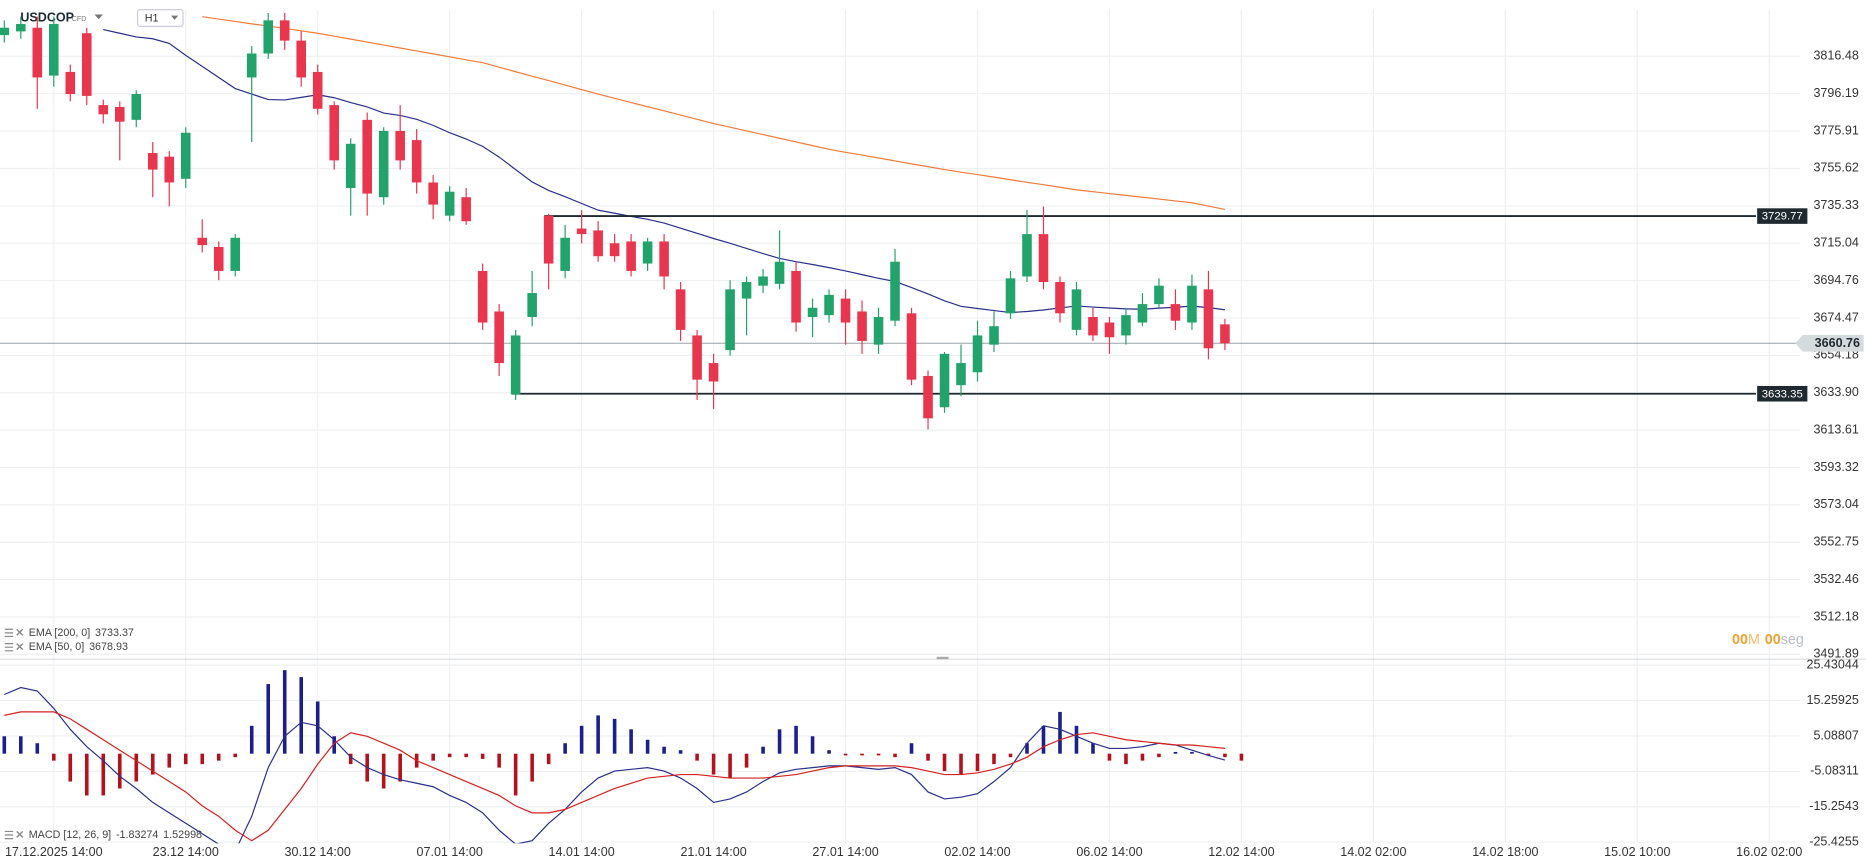 Image resolution: width=1866 pixels, height=865 pixels. Describe the element at coordinates (581, 852) in the screenshot. I see `x-tick-label: 14.01 14:00` at that location.